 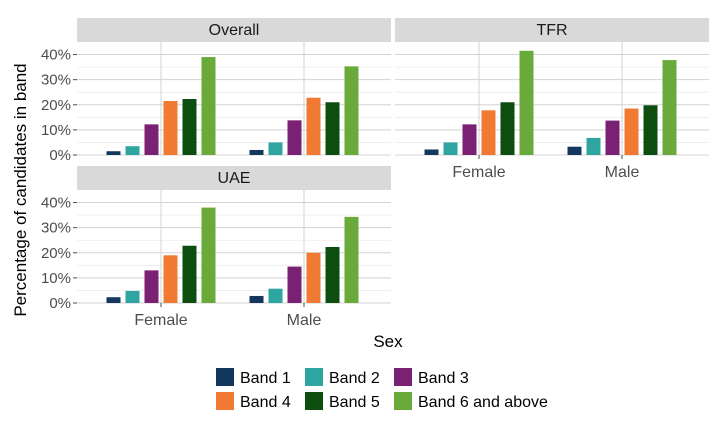 I want to click on legend-label-band-4: Band 4, so click(x=265, y=402).